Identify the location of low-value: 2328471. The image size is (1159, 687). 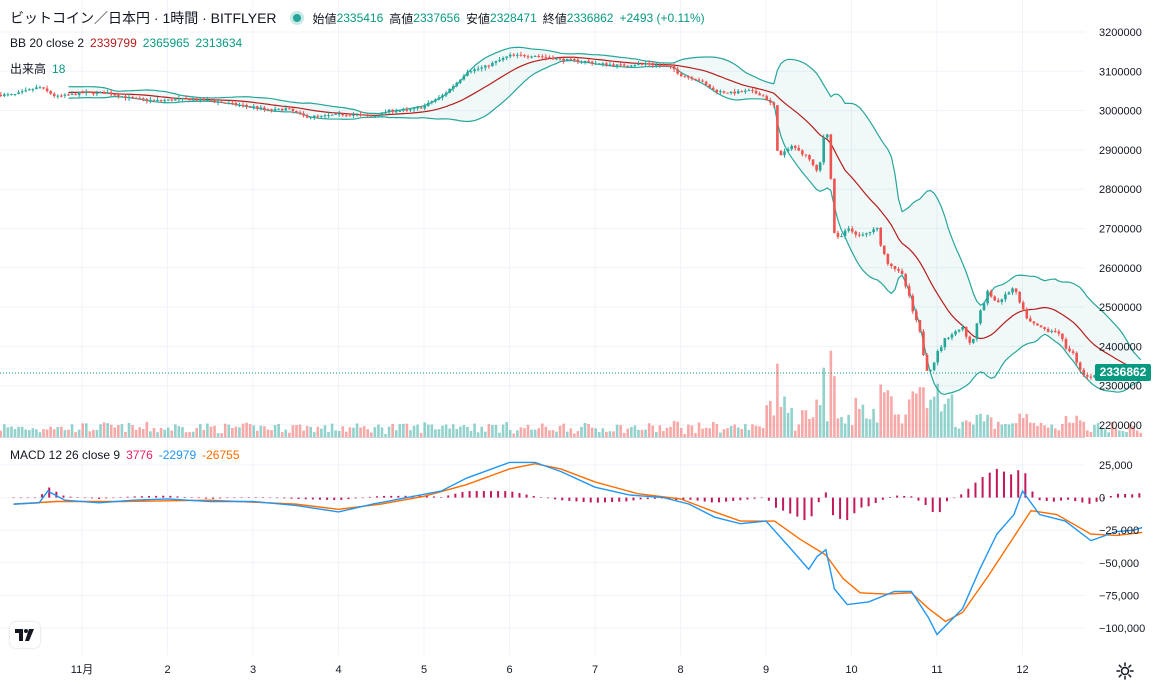
(513, 18).